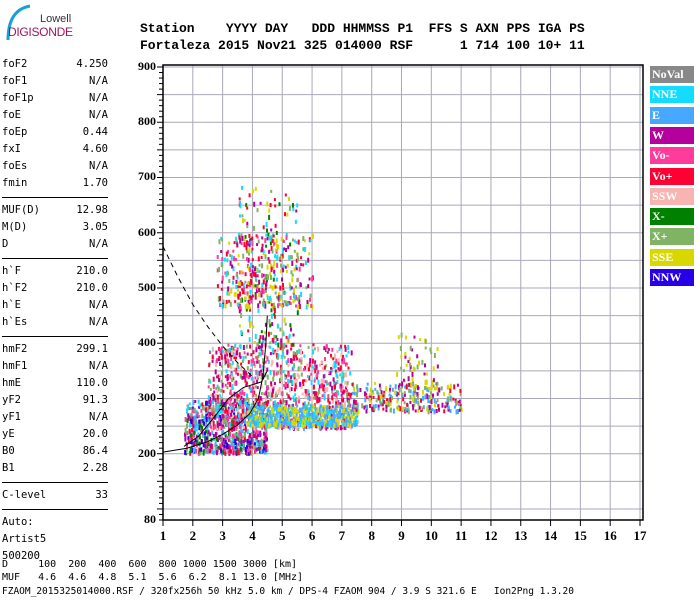 This screenshot has width=700, height=600. What do you see at coordinates (15, 288) in the screenshot?
I see `param-label: h`F2` at bounding box center [15, 288].